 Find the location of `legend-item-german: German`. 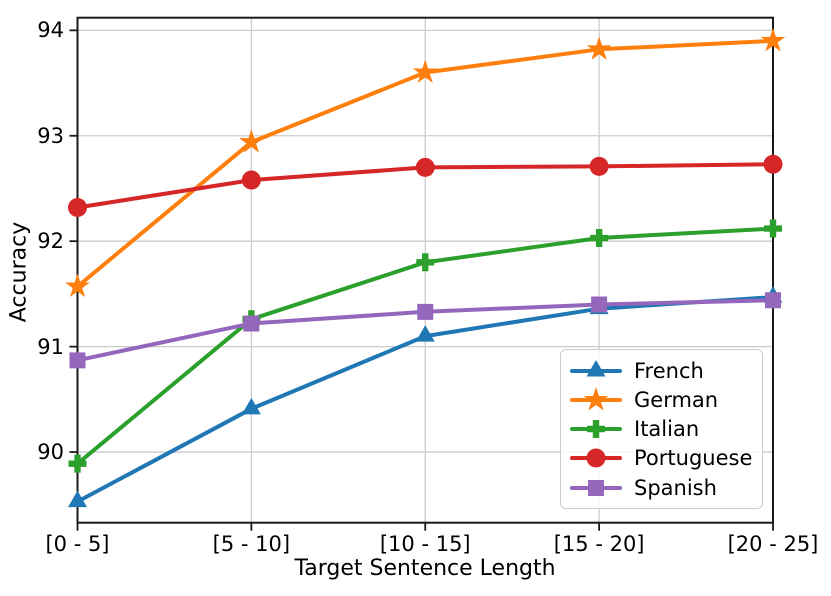

legend-item-german: German is located at coordinates (661, 399).